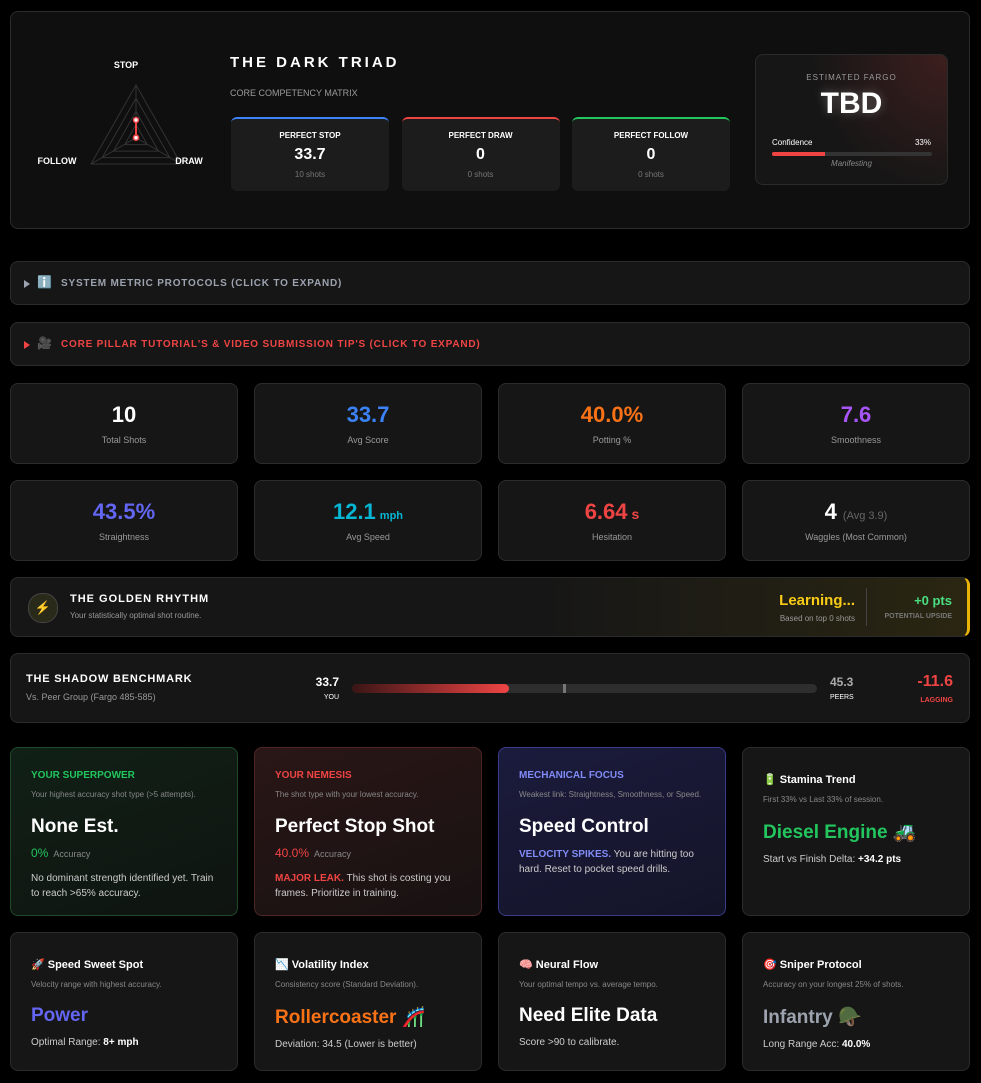 The height and width of the screenshot is (1083, 981). Describe the element at coordinates (798, 154) in the screenshot. I see `confidence-bar` at that location.